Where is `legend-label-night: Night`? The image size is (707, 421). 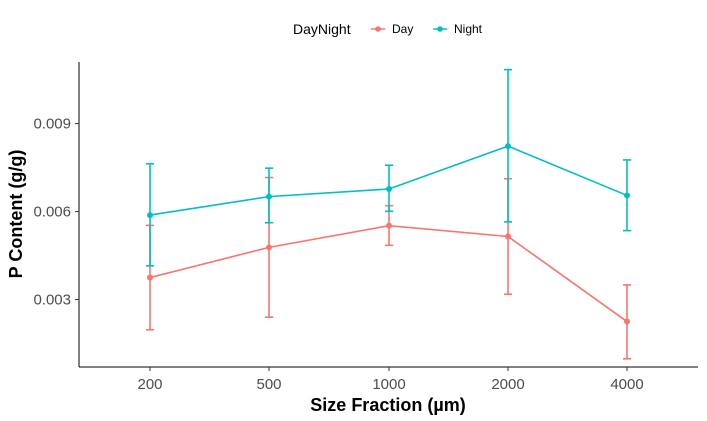
legend-label-night: Night is located at coordinates (468, 29).